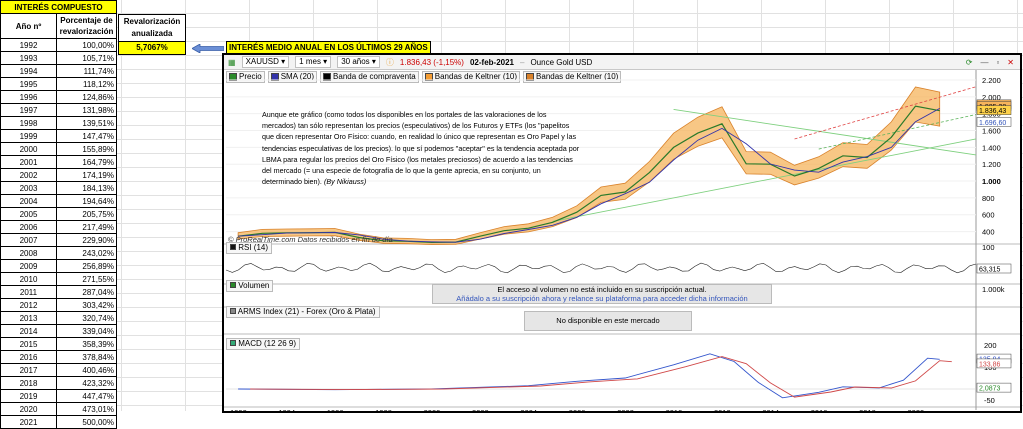 The width and height of the screenshot is (1023, 429). I want to click on percentage-cell: 447,47%, so click(86, 396).